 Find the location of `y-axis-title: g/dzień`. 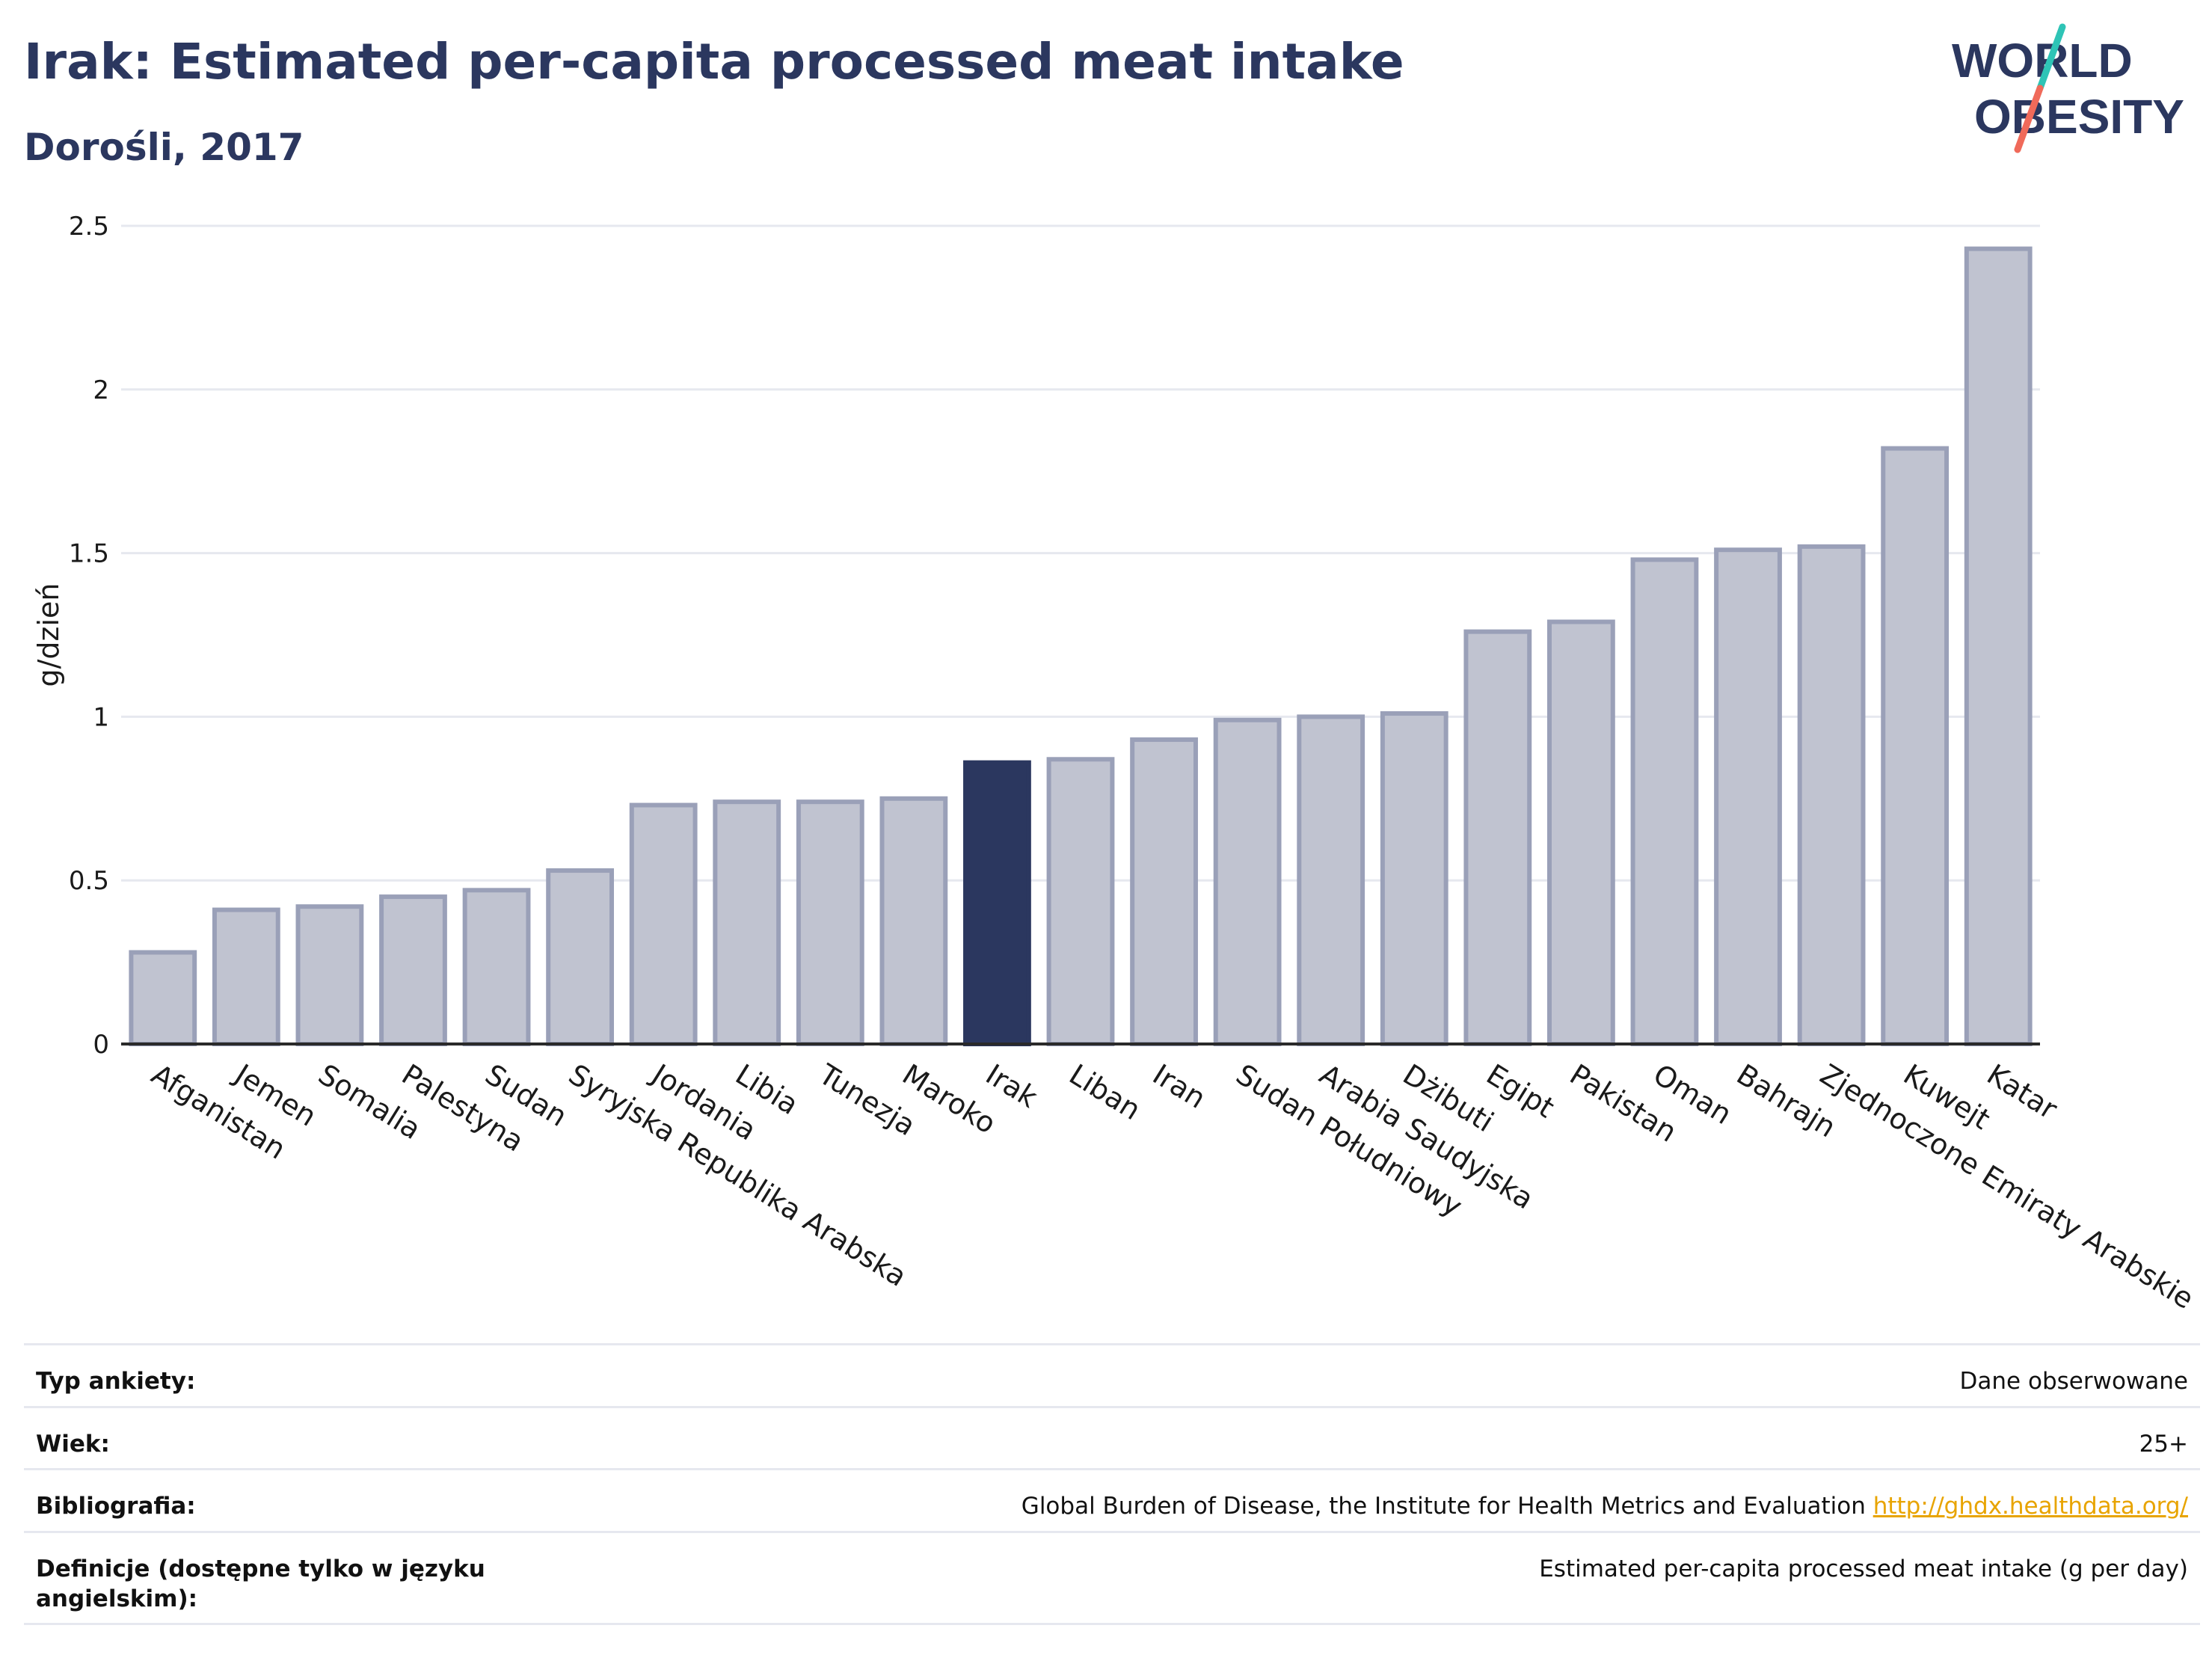

y-axis-title: g/dzień is located at coordinates (48, 635).